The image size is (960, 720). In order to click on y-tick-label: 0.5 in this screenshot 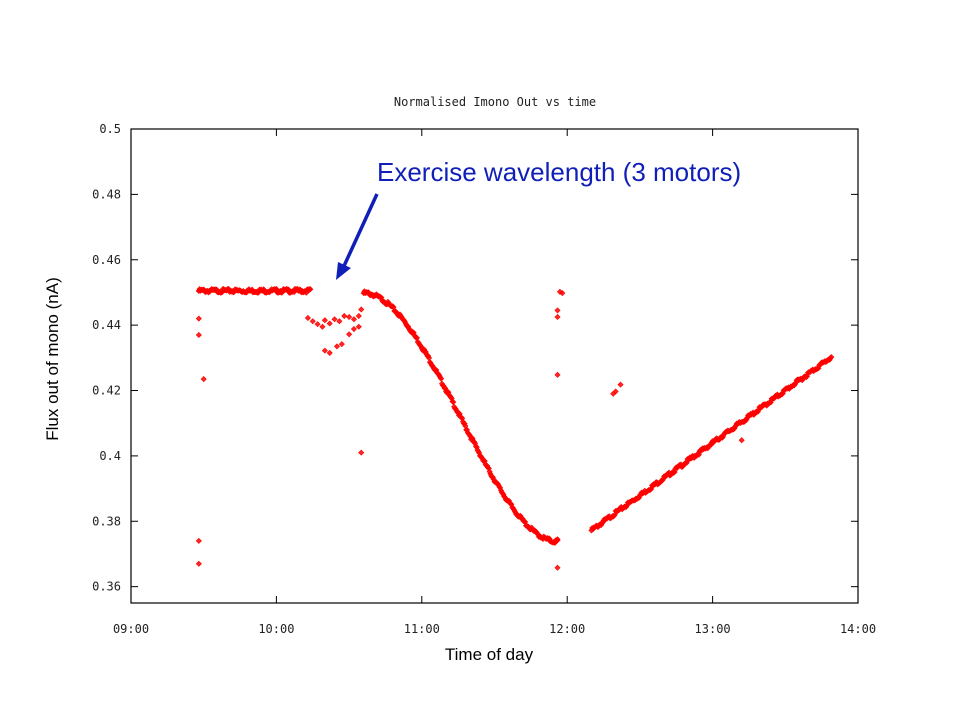, I will do `click(110, 129)`.